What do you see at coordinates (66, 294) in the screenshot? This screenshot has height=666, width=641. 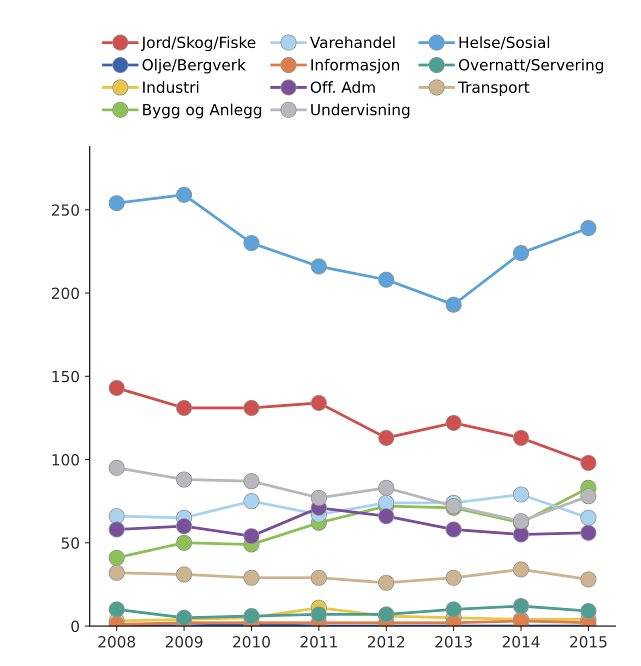 I see `y-tick-label: 200` at bounding box center [66, 294].